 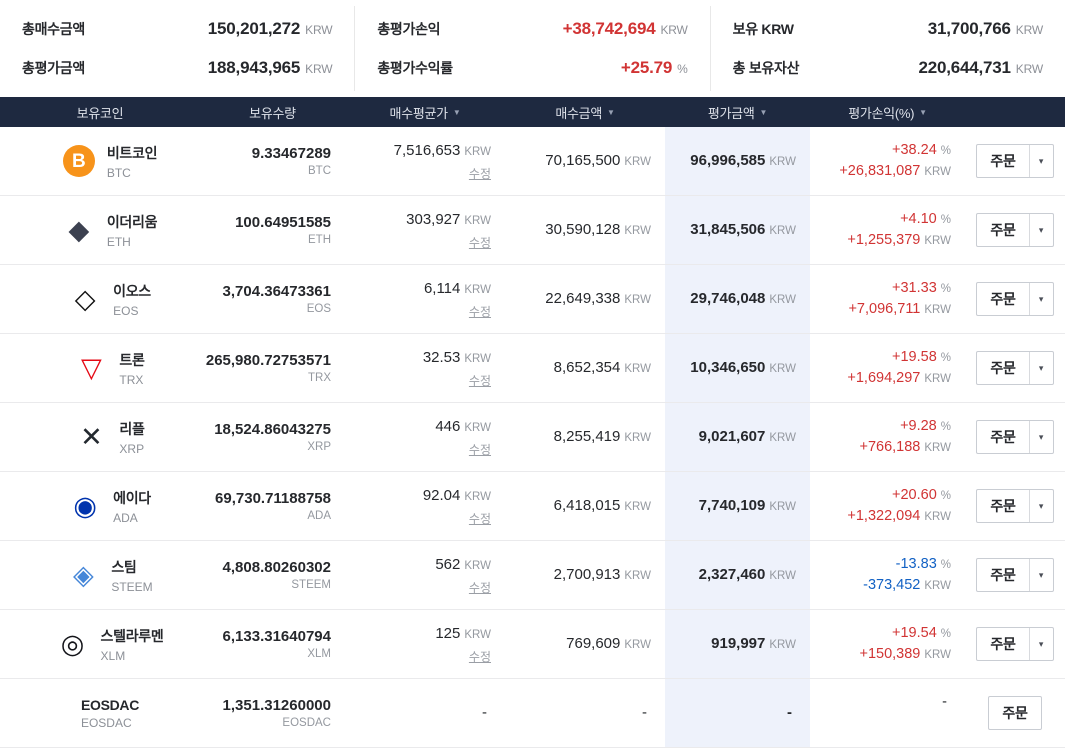 I want to click on holding-quantity-cell: 100.64951585 ETH, so click(x=272, y=230).